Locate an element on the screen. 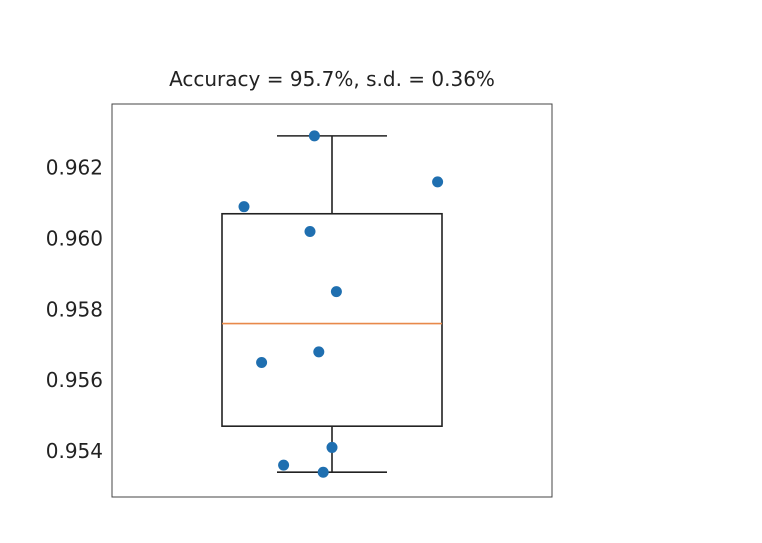 This screenshot has width=762, height=543. y-tick-label: 0.954 is located at coordinates (74, 451).